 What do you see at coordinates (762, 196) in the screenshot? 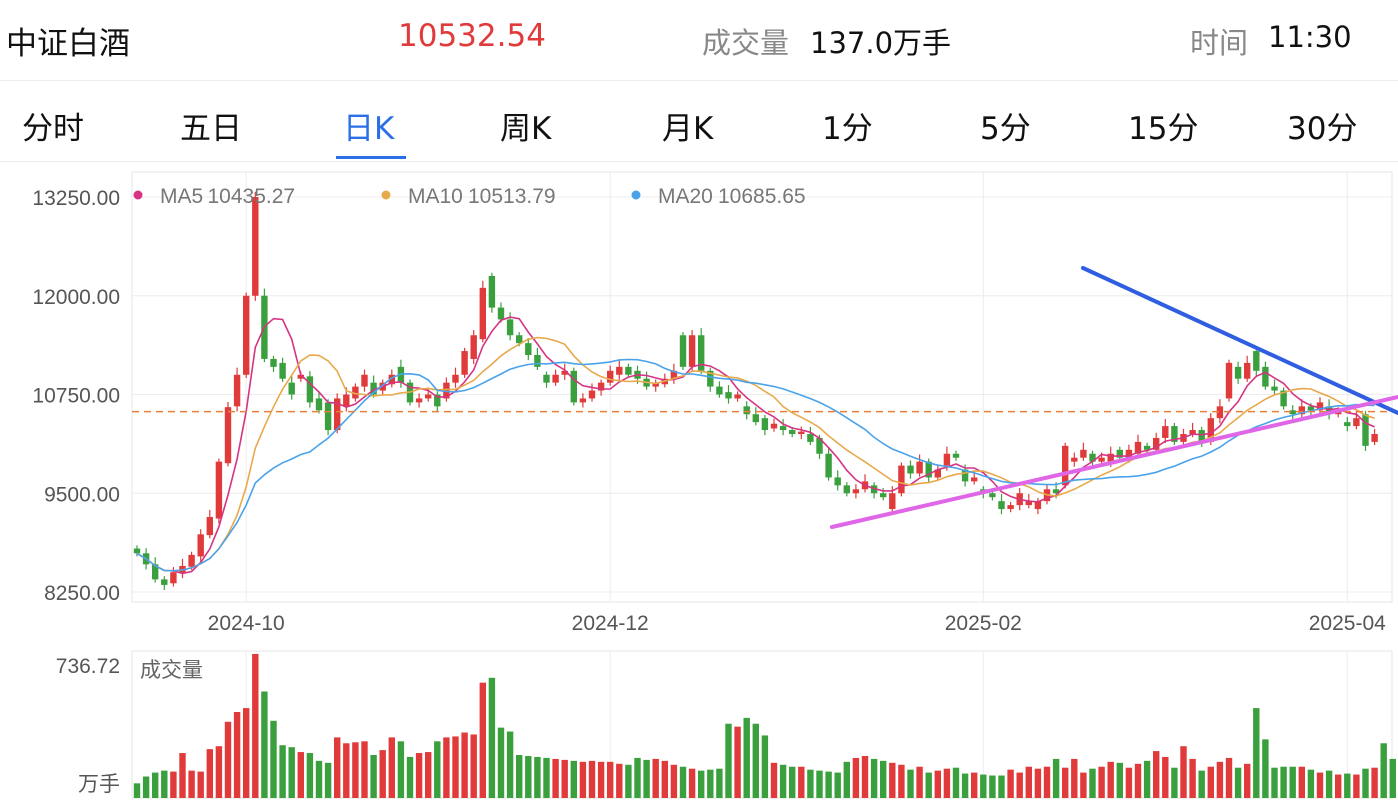
I see `legend-series-value: 10685.65` at bounding box center [762, 196].